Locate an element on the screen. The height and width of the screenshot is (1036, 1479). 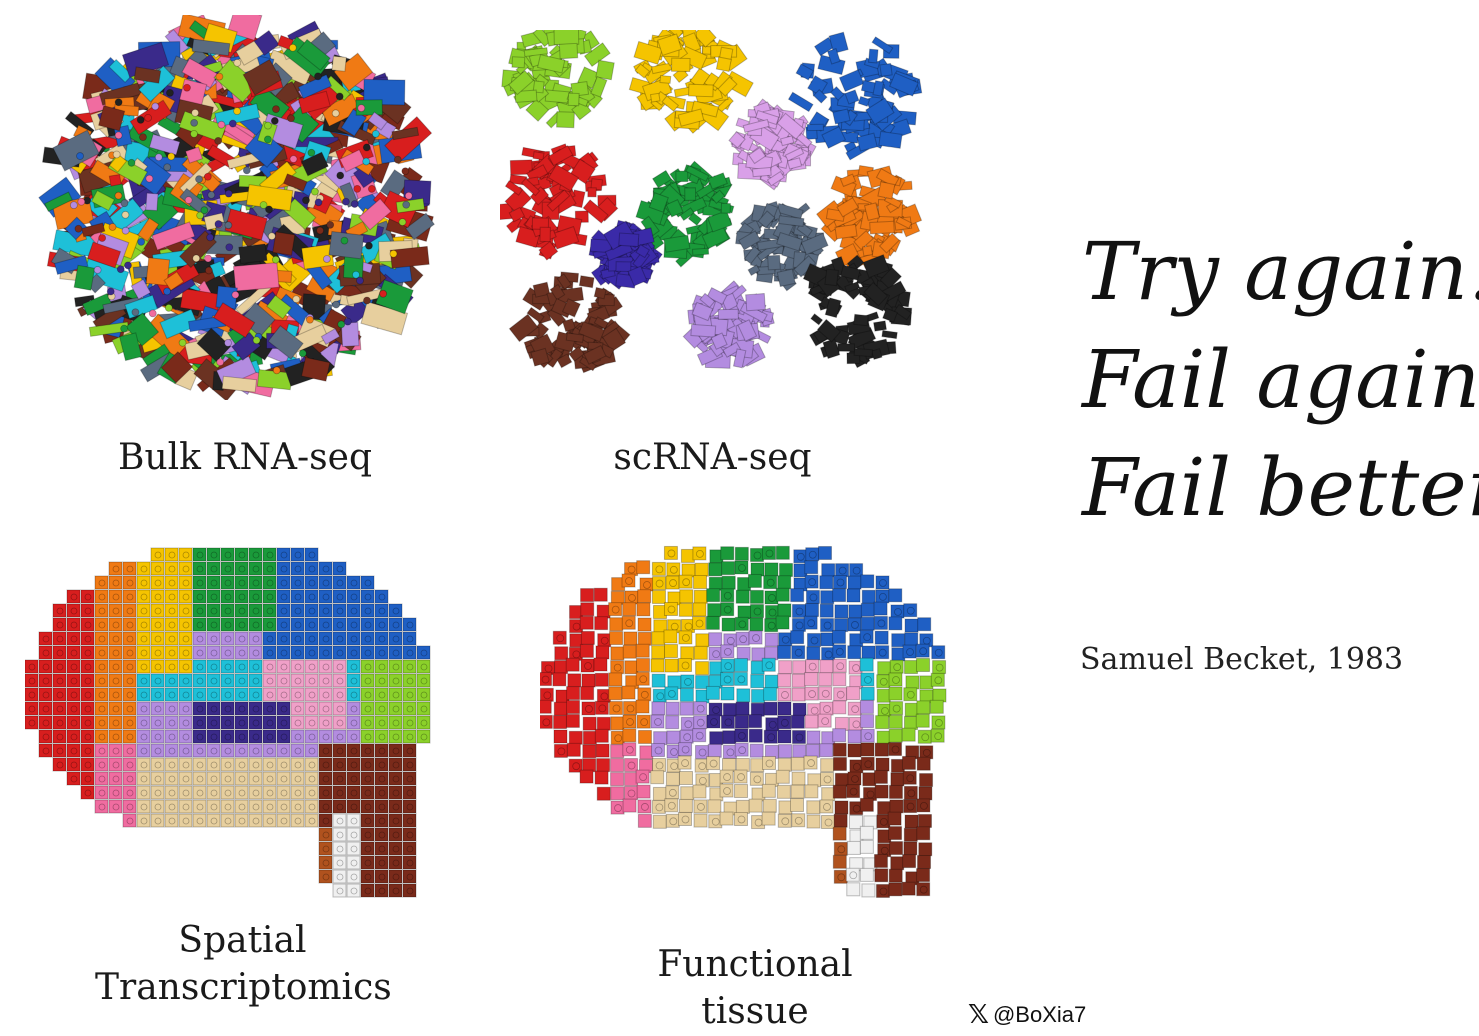
author-credit: 𝕏 @BoXia7 is located at coordinates (1027, 1015).